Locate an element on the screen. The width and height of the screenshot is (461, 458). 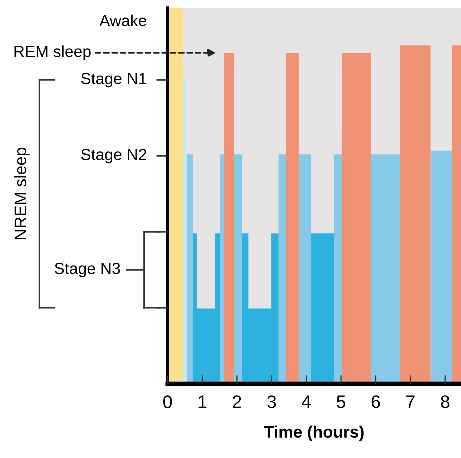
x-tick-label: 4 is located at coordinates (307, 402).